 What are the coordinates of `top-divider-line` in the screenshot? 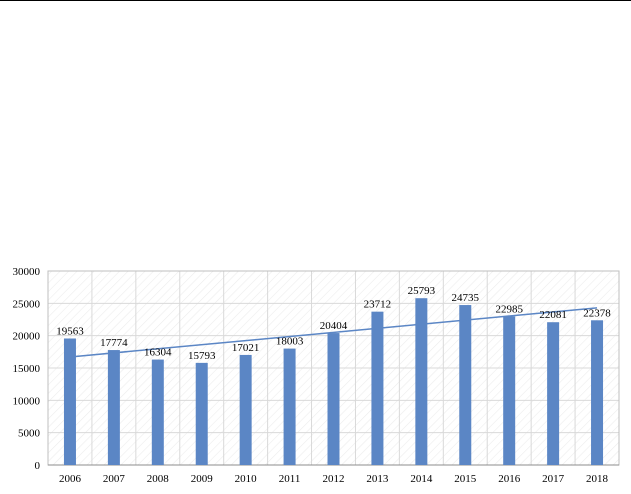 It's located at (315, 0).